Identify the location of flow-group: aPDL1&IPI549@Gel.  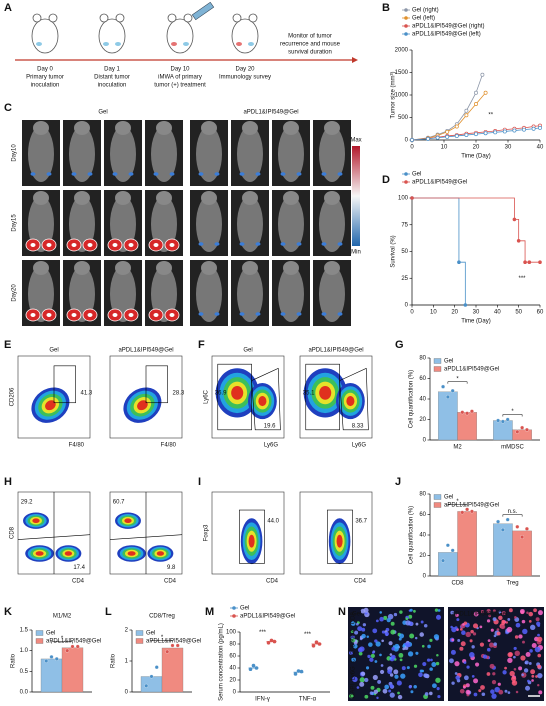
(145, 351).